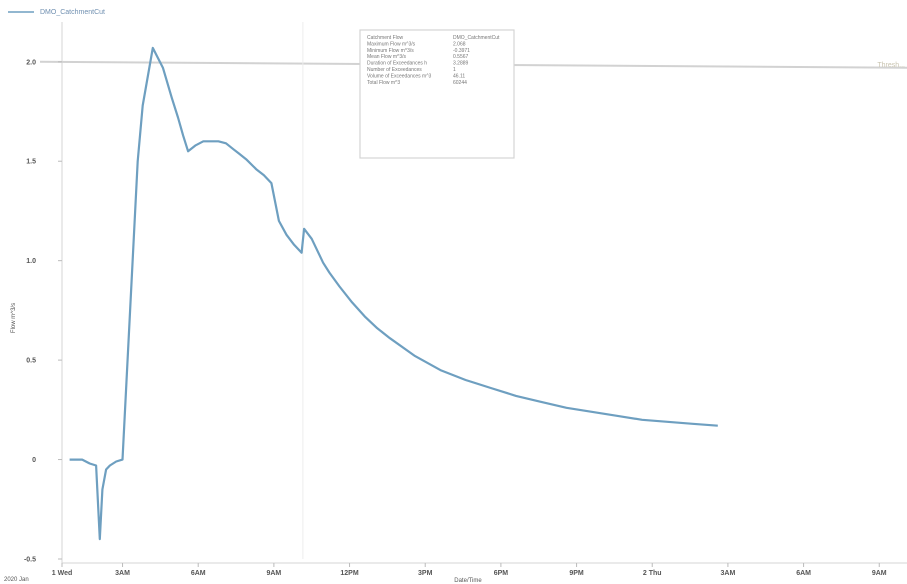 The image size is (907, 584). Describe the element at coordinates (30, 560) in the screenshot. I see `y-tick-label: -0.5` at that location.